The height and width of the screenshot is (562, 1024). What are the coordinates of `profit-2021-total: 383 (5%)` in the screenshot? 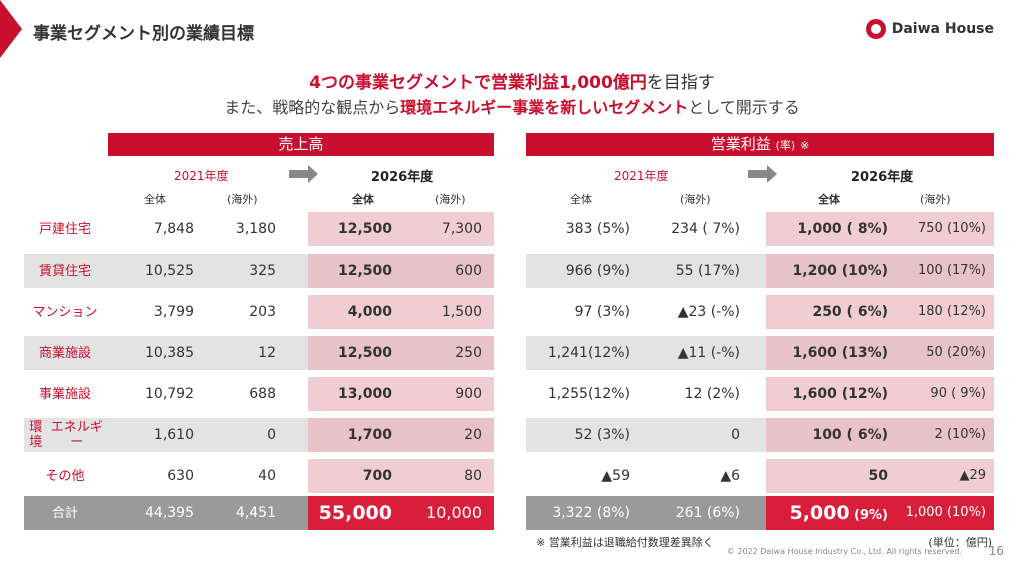 It's located at (597, 229).